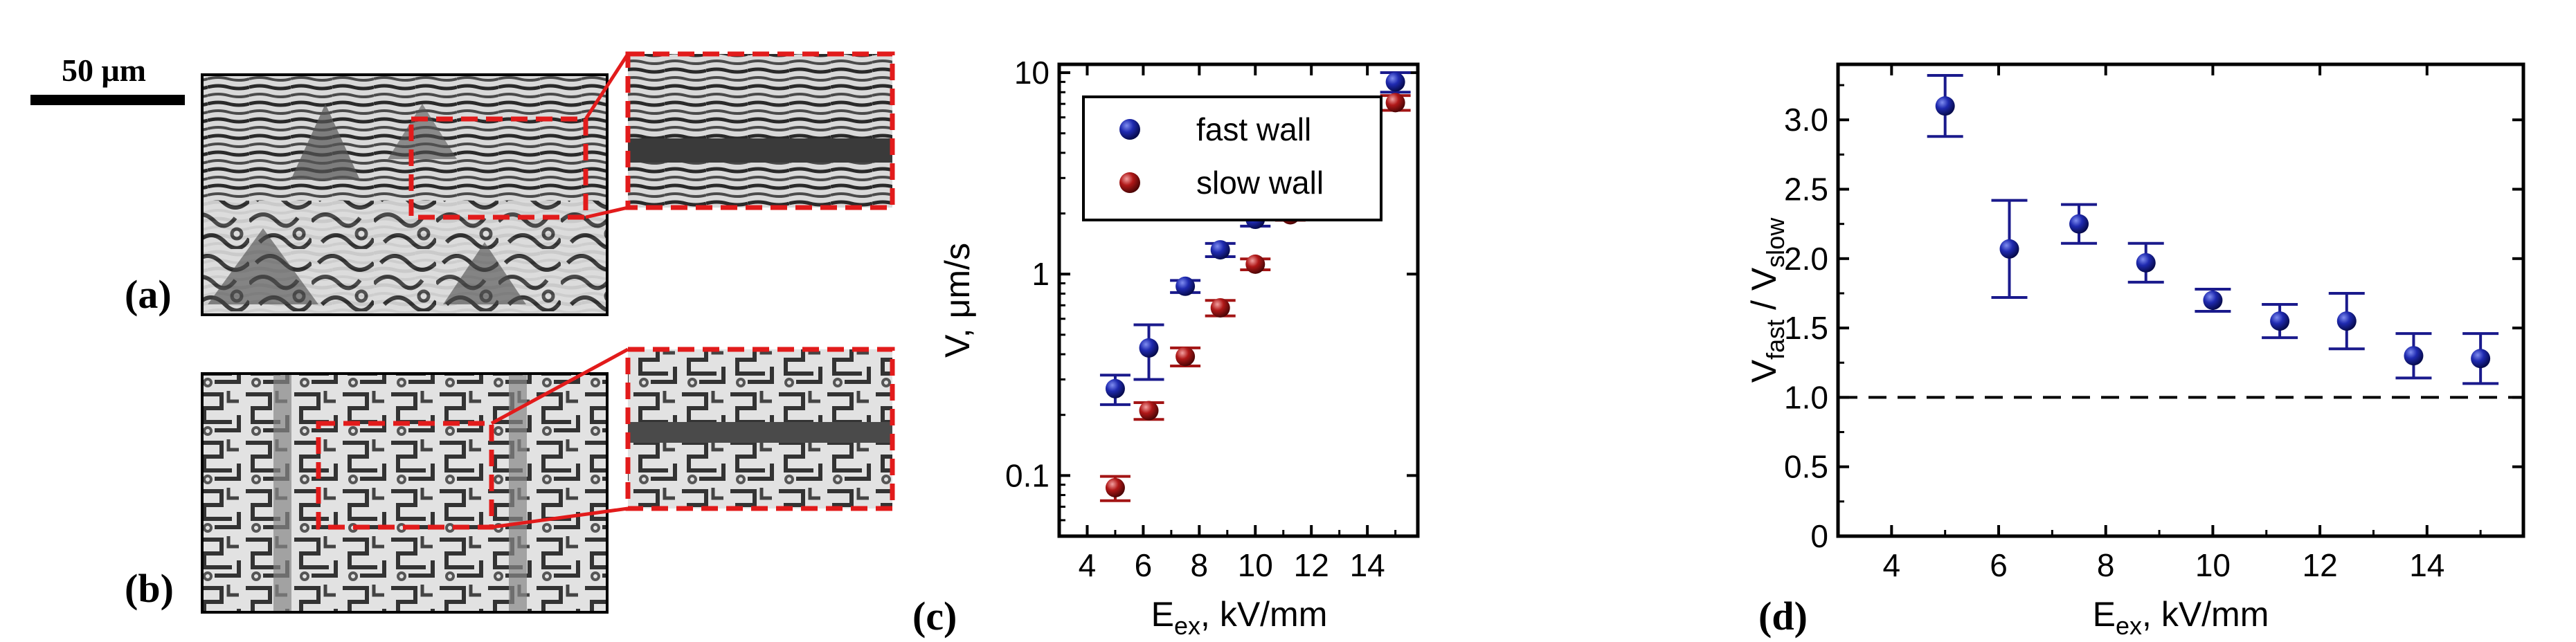 The width and height of the screenshot is (2576, 642). I want to click on panel-label-b: (b), so click(149, 588).